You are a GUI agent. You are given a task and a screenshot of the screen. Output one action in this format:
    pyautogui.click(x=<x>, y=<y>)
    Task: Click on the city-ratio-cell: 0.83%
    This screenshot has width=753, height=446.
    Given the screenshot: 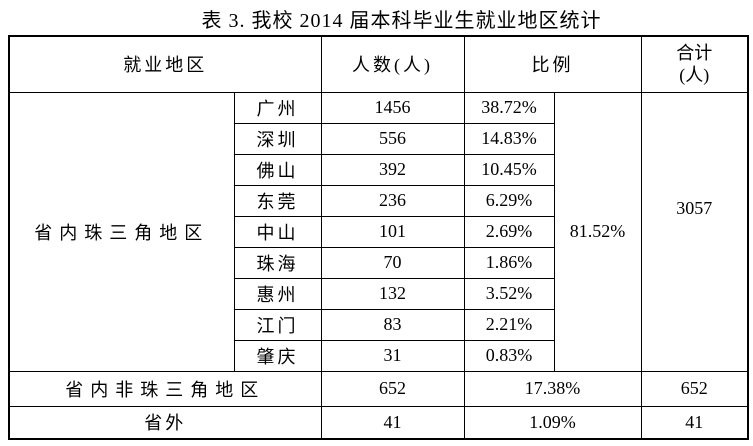 What is the action you would take?
    pyautogui.click(x=509, y=355)
    